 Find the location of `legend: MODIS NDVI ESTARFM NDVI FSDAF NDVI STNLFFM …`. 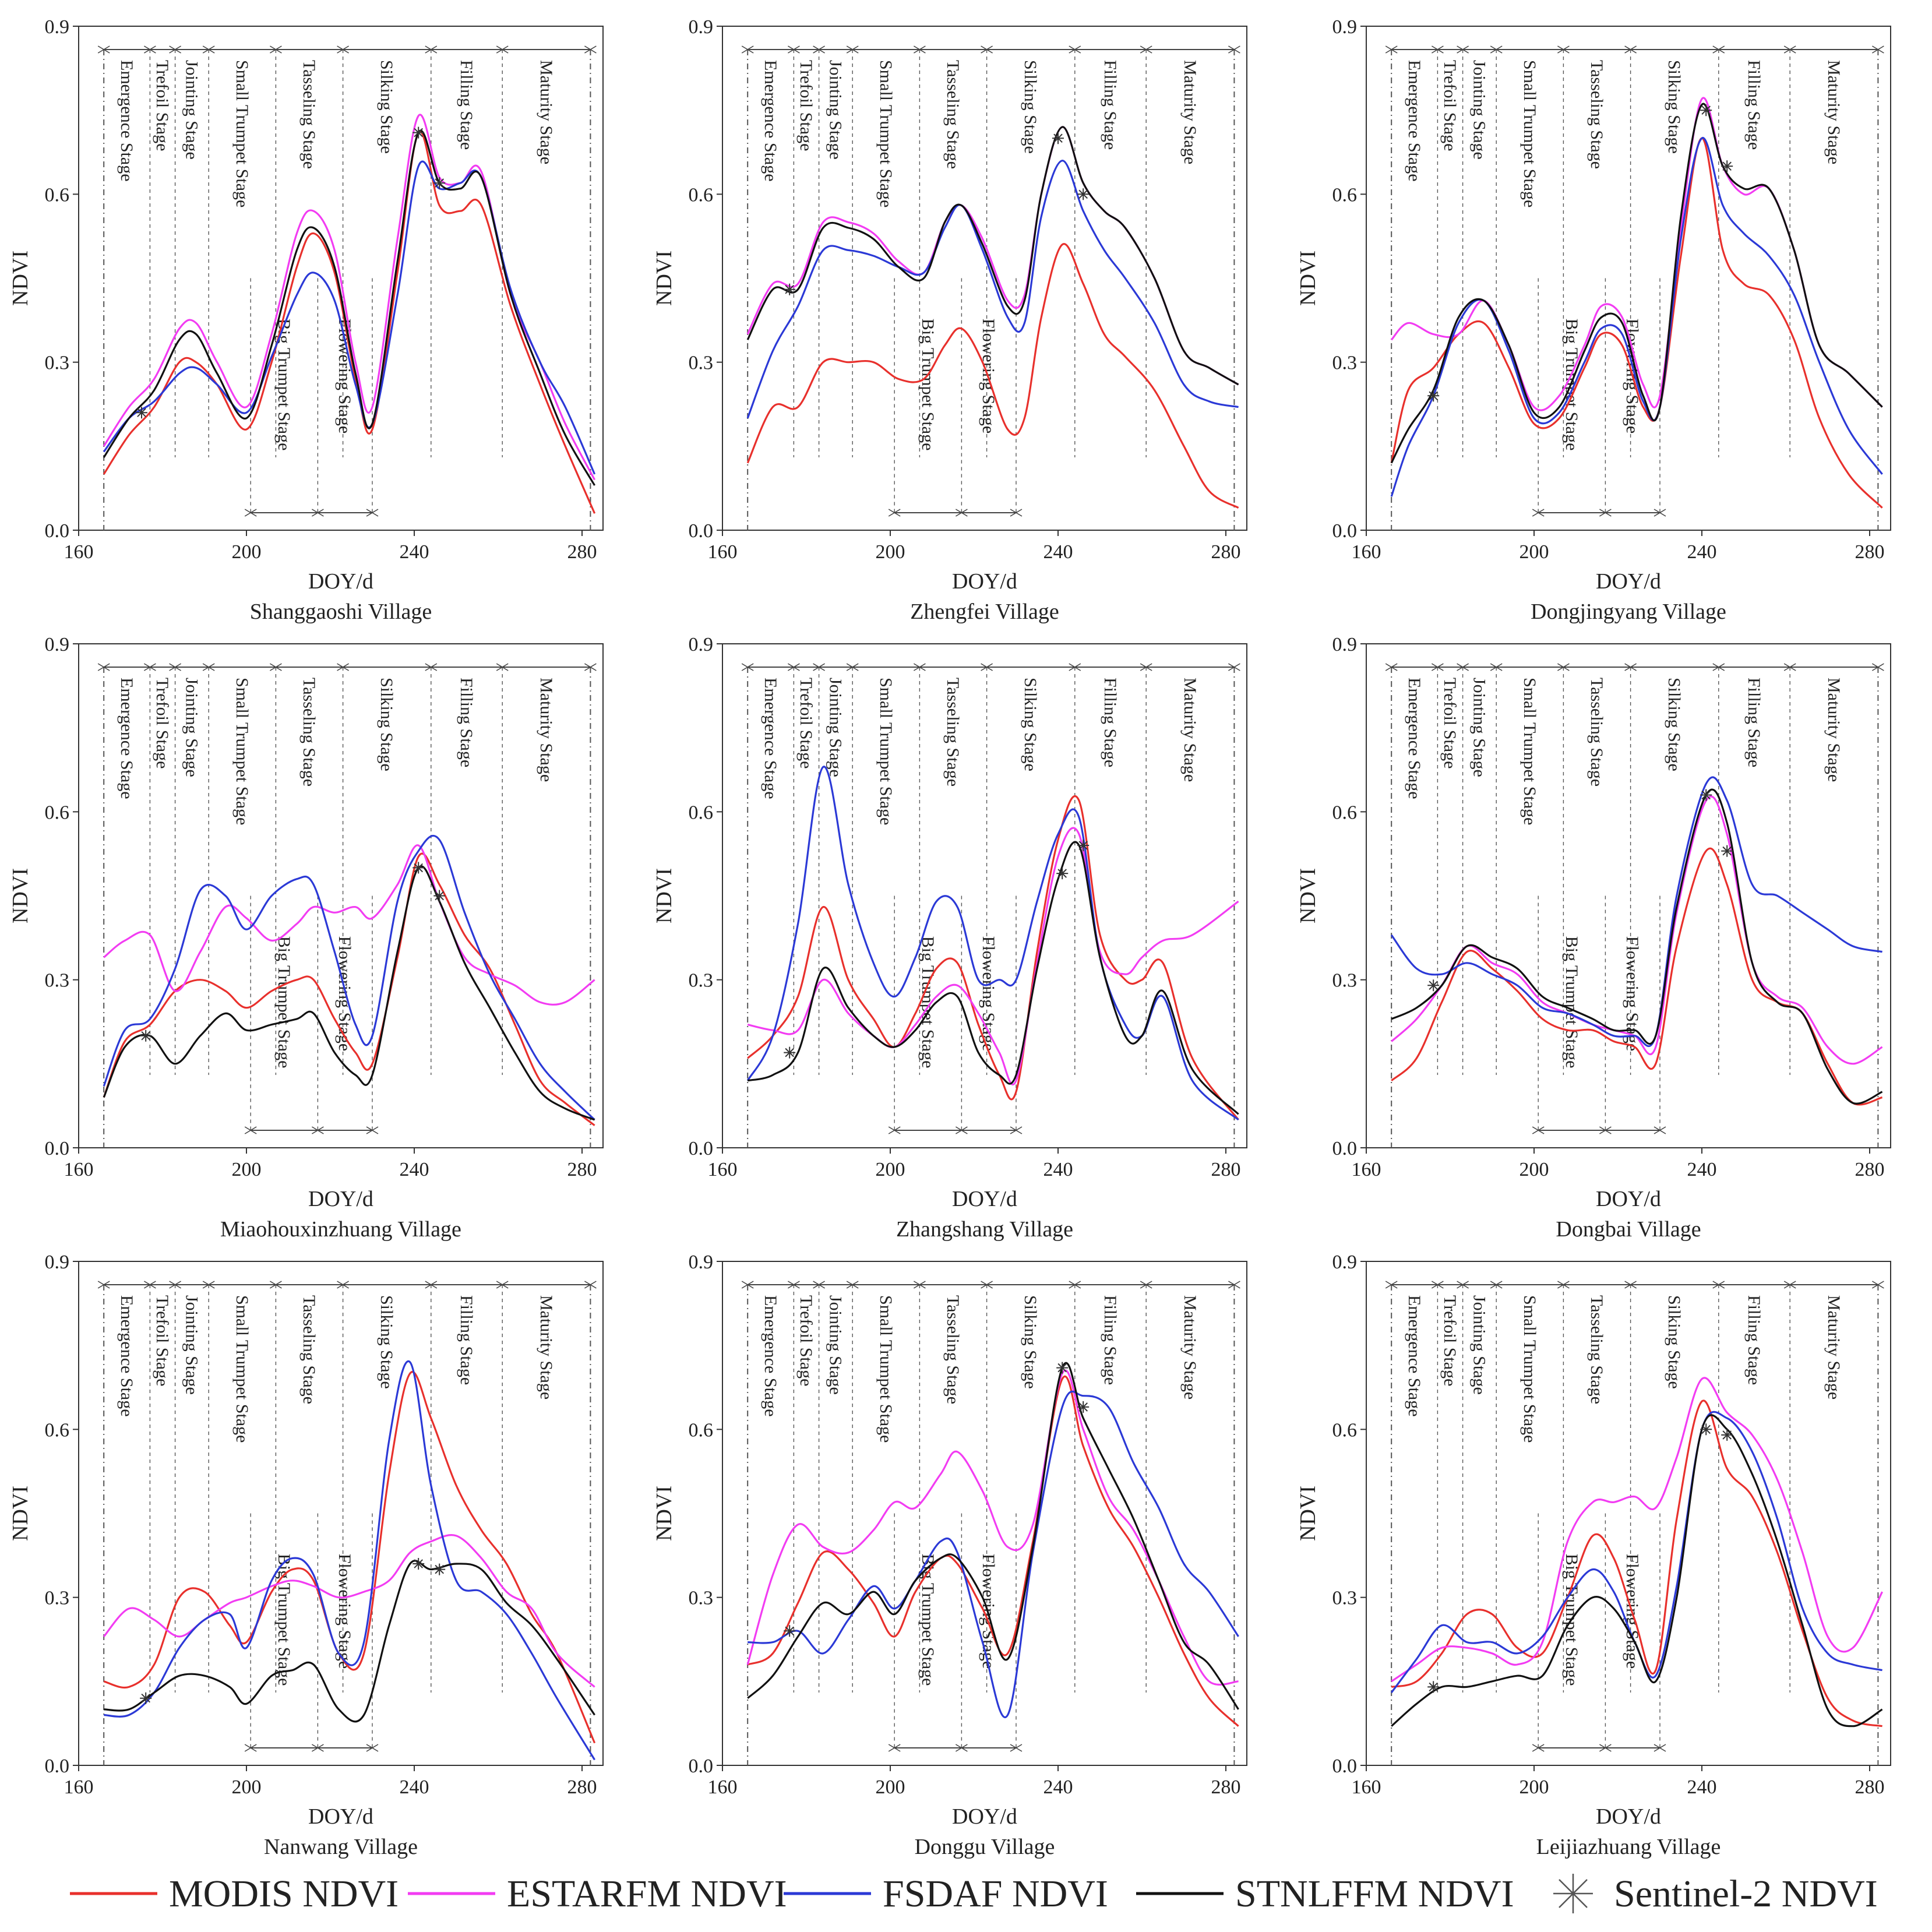

legend: MODIS NDVI ESTARFM NDVI FSDAF NDVI STNLFFM … is located at coordinates (974, 1894).